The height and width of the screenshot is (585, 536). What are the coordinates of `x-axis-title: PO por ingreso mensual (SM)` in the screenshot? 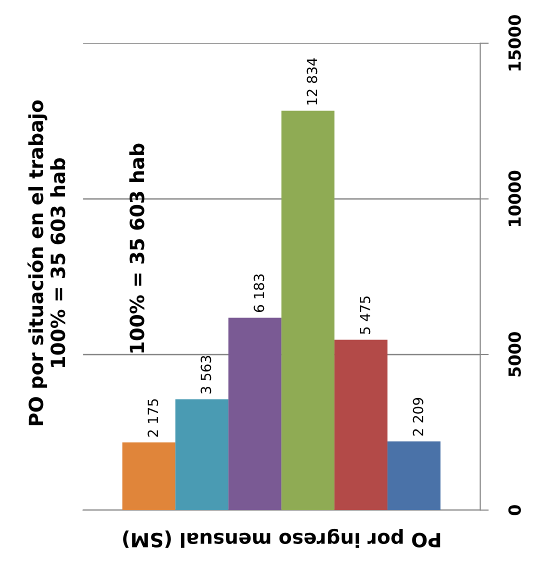 It's located at (281, 538).